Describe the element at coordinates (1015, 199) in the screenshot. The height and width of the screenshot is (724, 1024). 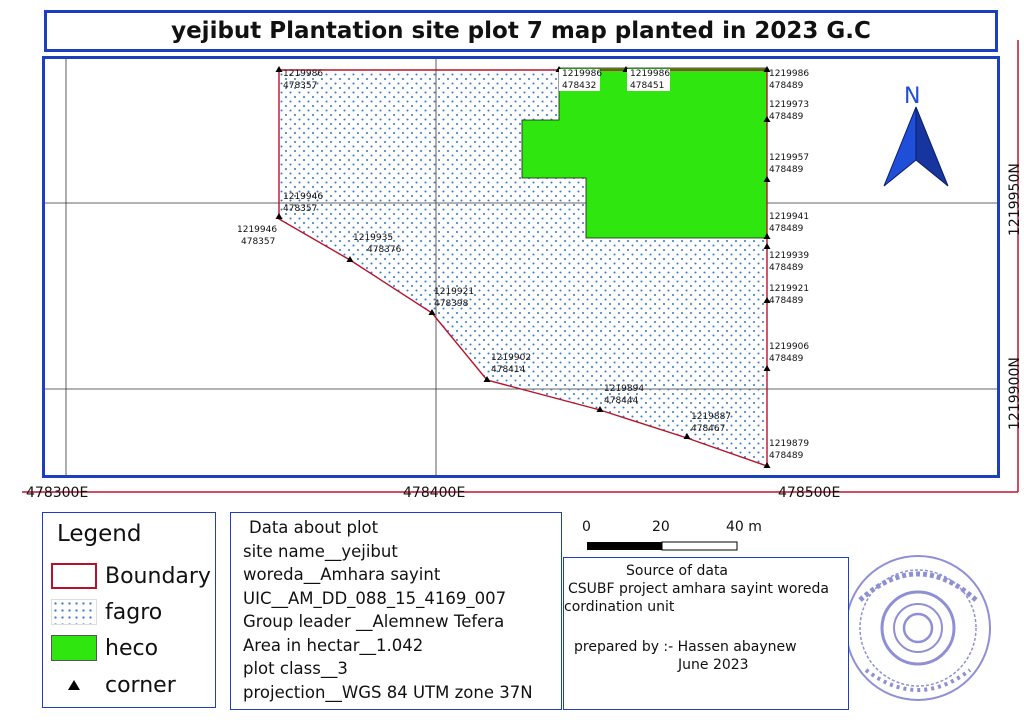
I see `y-tick-label: 1219950N` at that location.